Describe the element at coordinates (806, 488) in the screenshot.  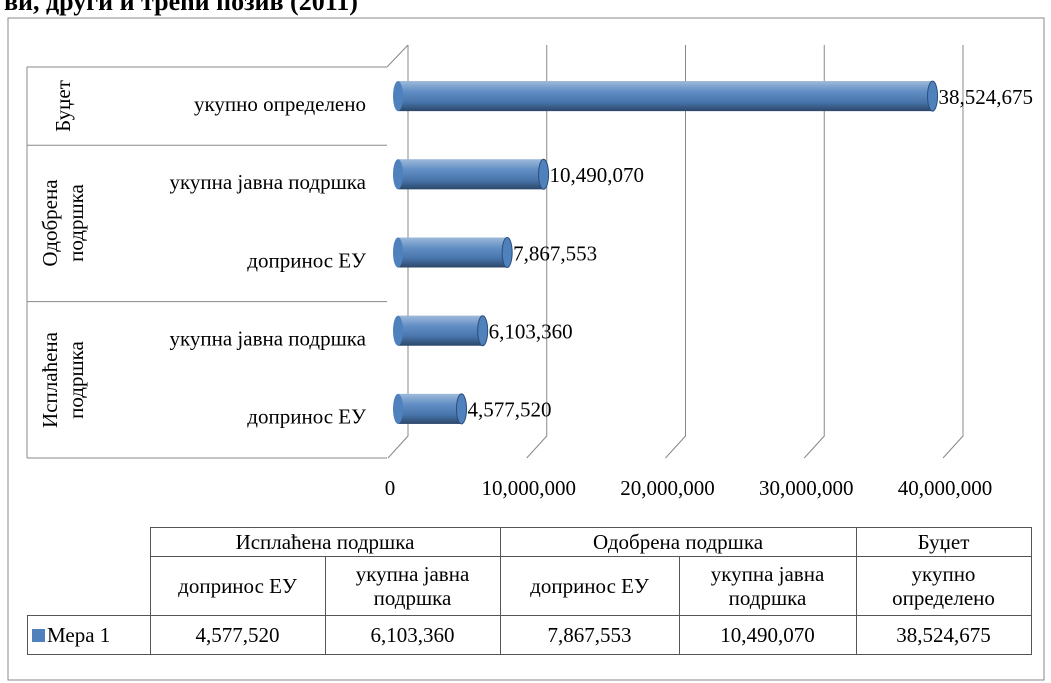
I see `x-tick-label: 30,000,000` at that location.